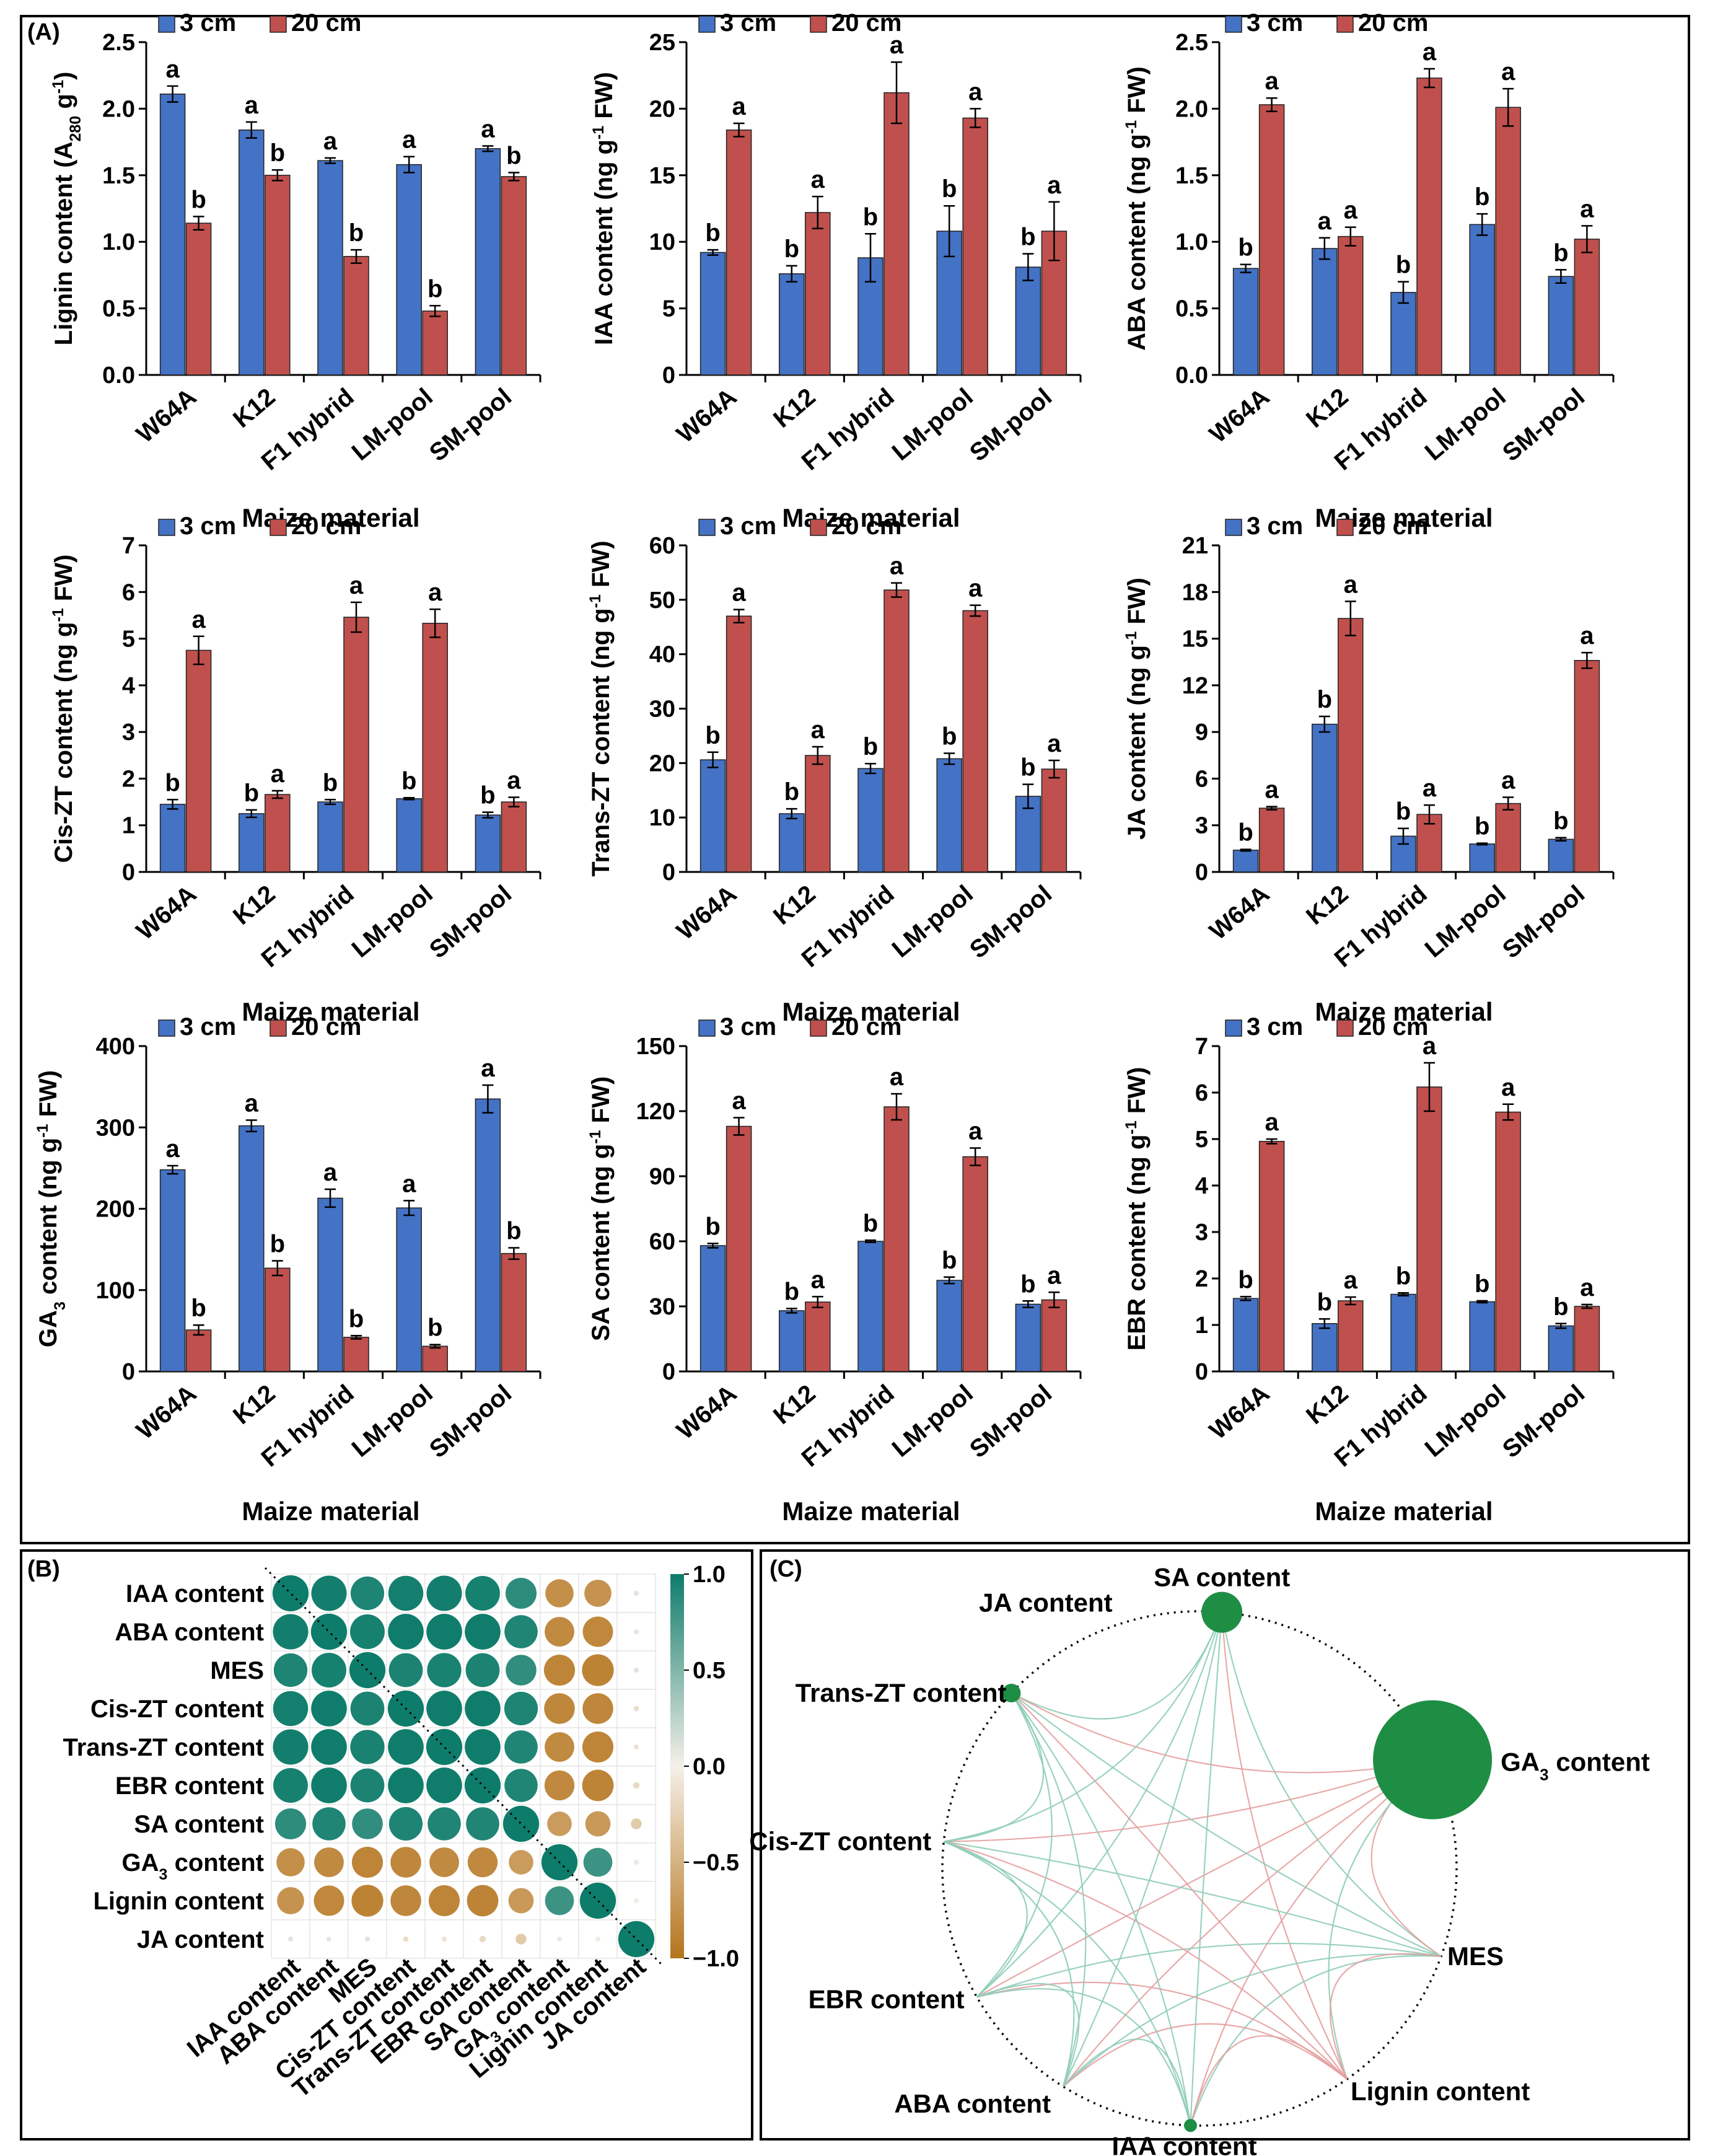 The width and height of the screenshot is (1710, 2156). Describe the element at coordinates (193, 1866) in the screenshot. I see `row-label: GA3 content` at that location.